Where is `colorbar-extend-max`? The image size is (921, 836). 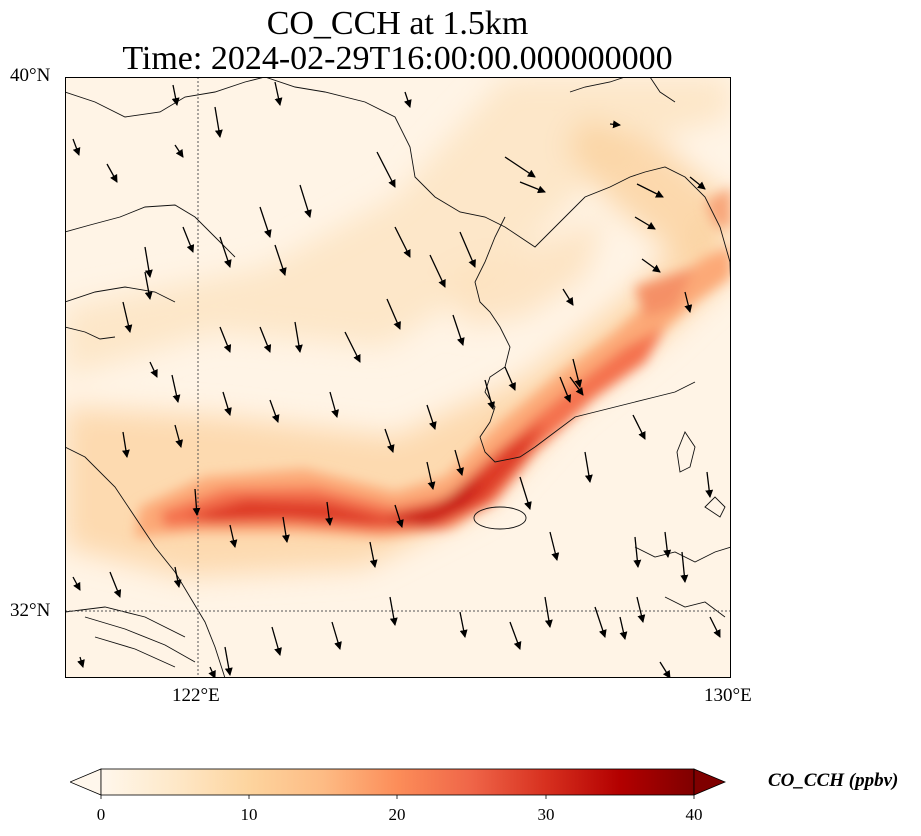 colorbar-extend-max is located at coordinates (710, 782).